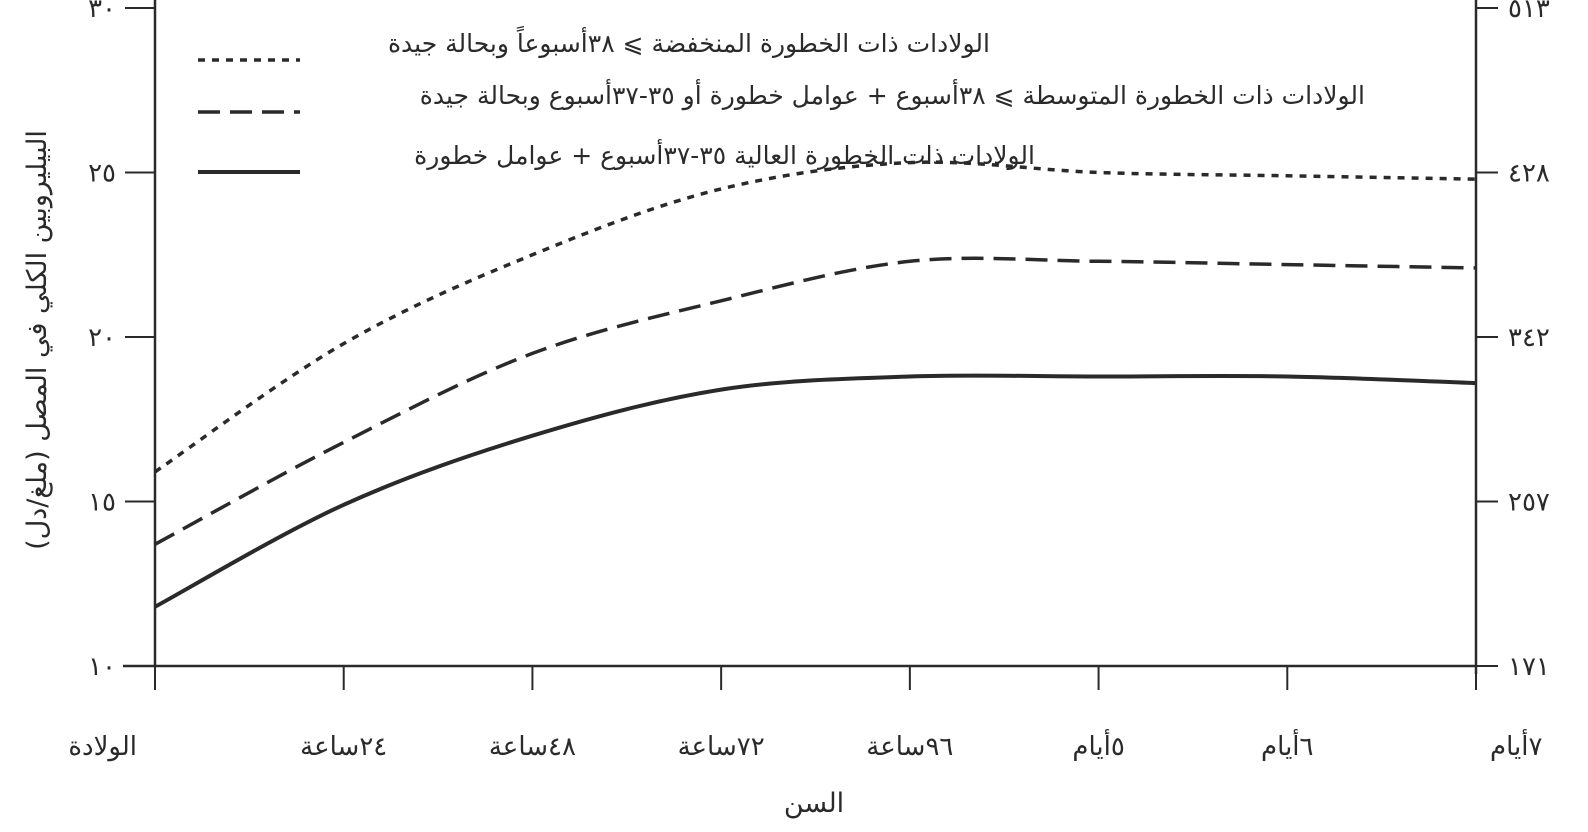  What do you see at coordinates (532, 747) in the screenshot?
I see `x-tick-label: ٤٨ساعة` at bounding box center [532, 747].